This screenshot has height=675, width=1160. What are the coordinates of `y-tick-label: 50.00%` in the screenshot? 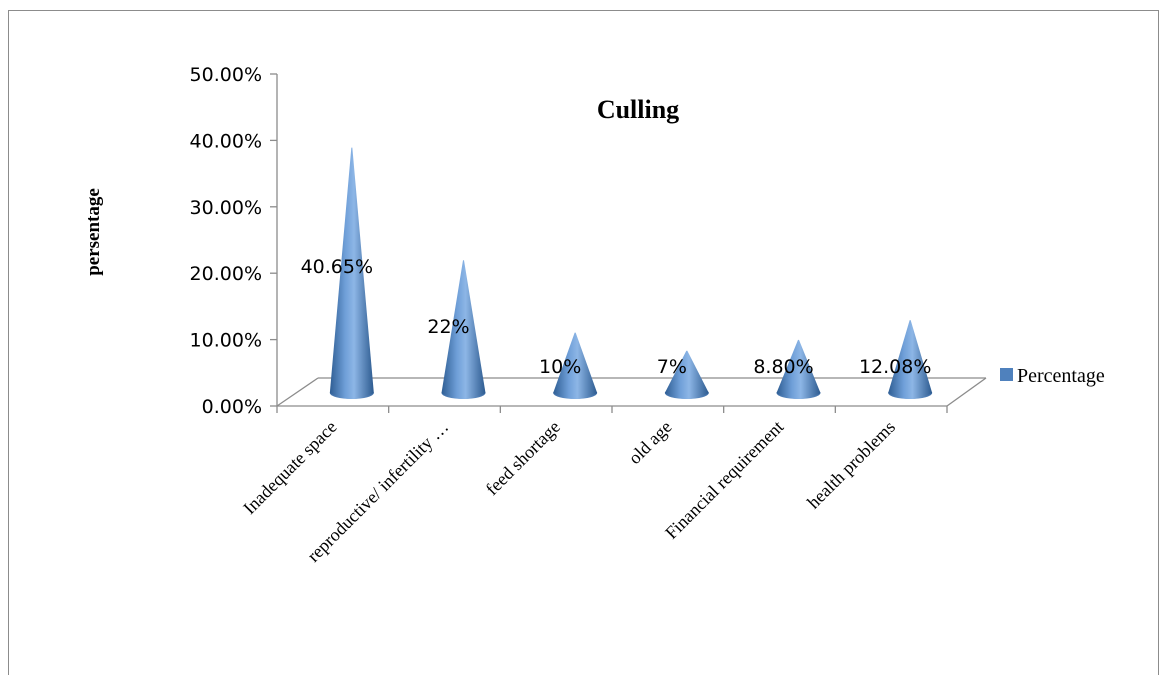 It's located at (226, 75).